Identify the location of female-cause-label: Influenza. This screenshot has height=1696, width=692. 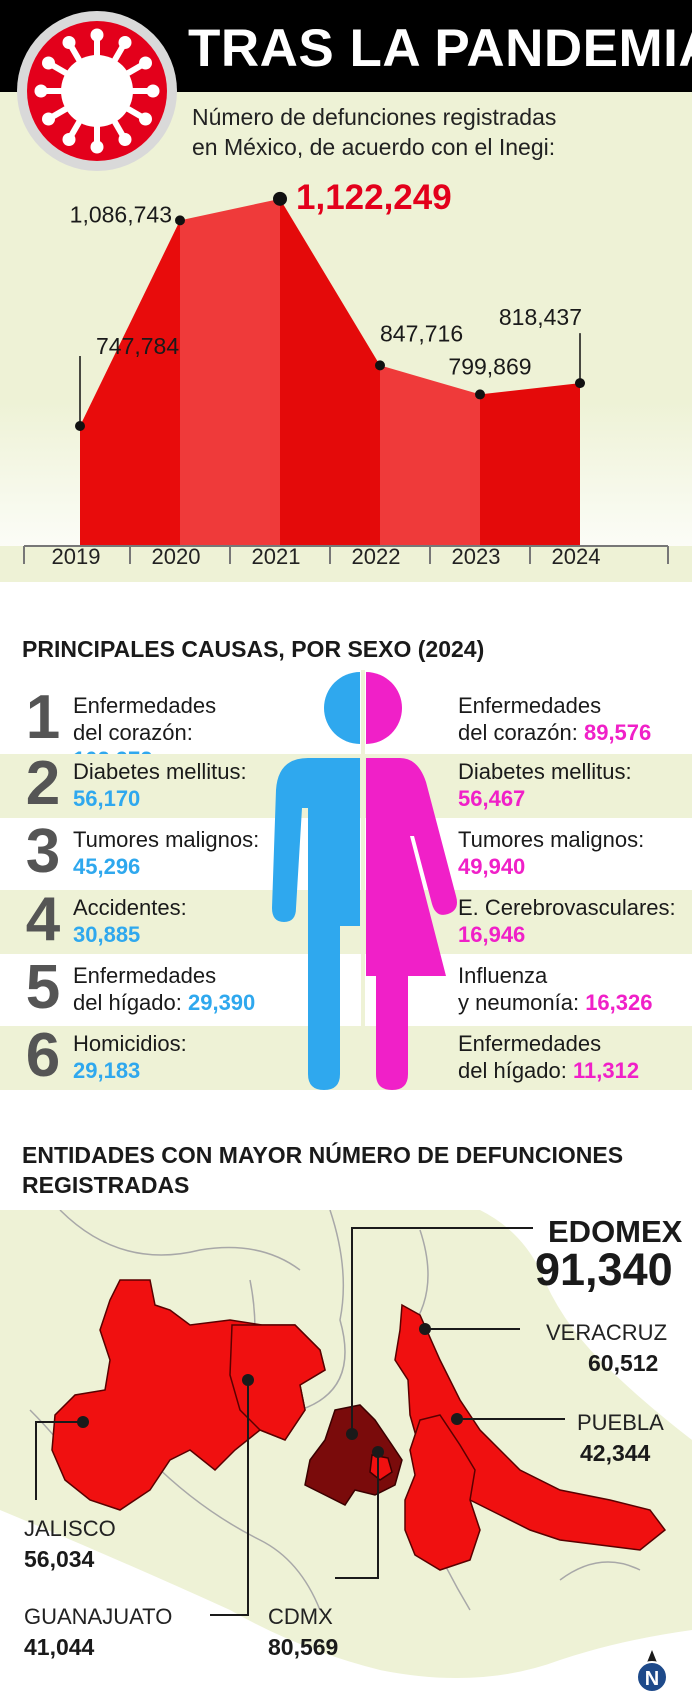
(503, 975).